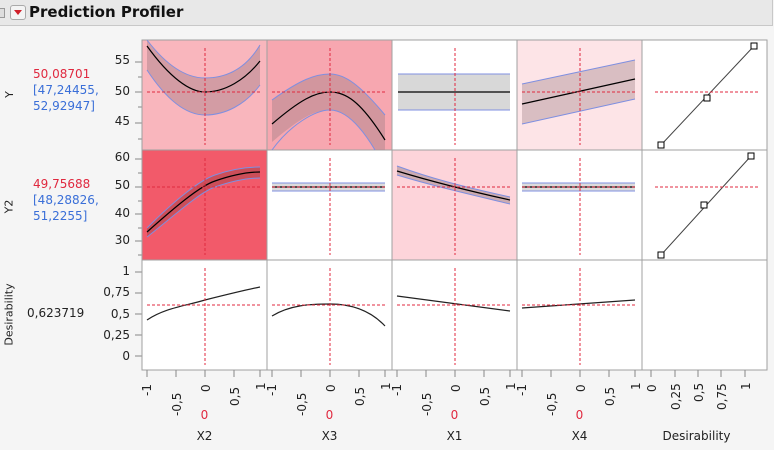 Image resolution: width=774 pixels, height=450 pixels. I want to click on x1-tick: 0,5, so click(485, 396).